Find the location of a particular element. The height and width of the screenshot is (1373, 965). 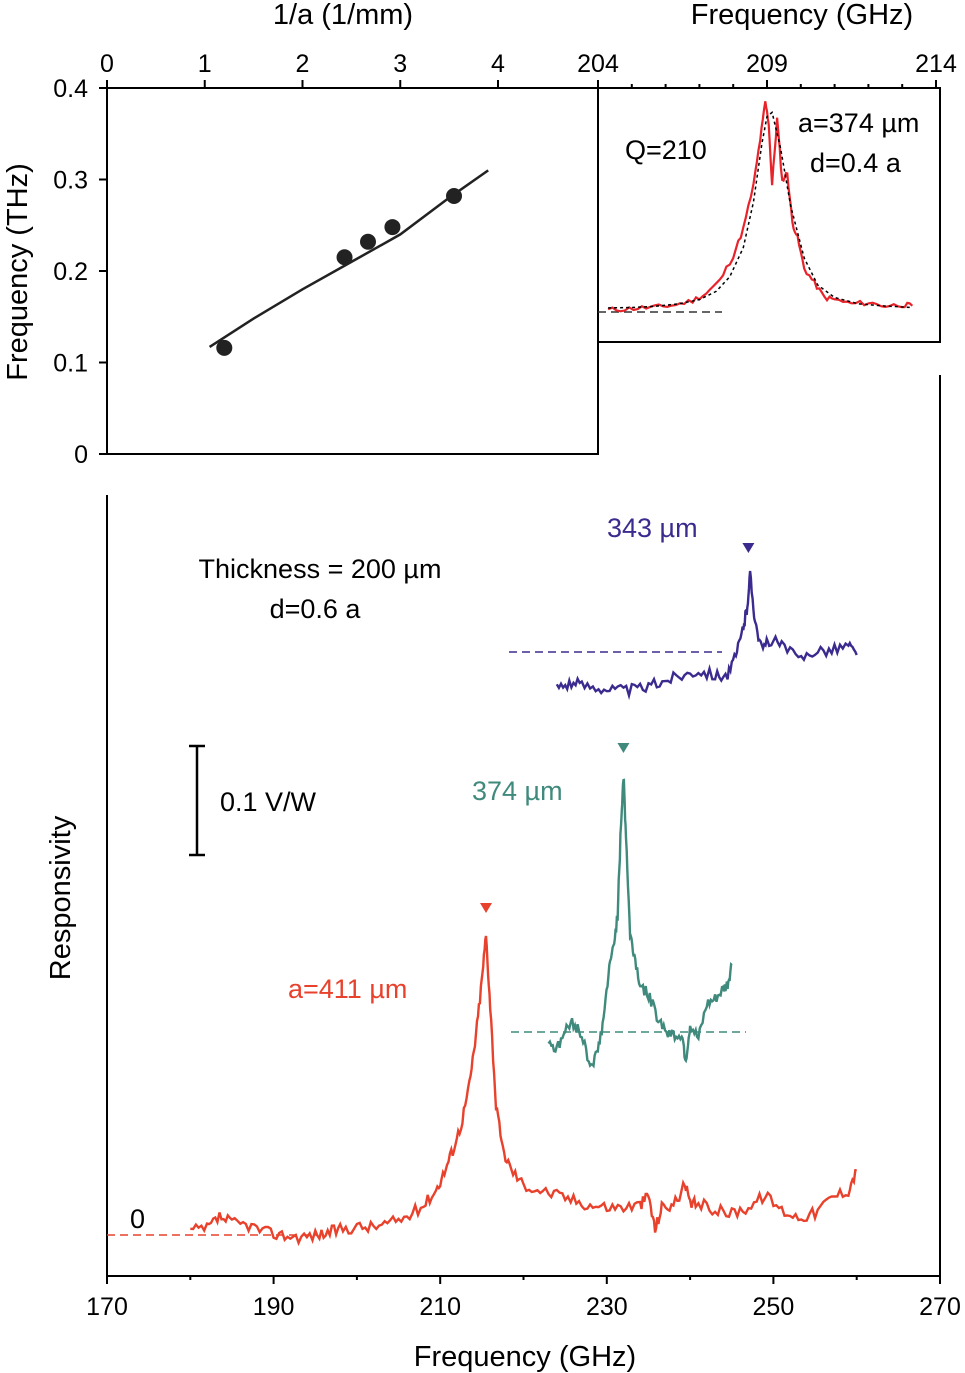

panel-b-x-tick-label: 214 is located at coordinates (936, 64).